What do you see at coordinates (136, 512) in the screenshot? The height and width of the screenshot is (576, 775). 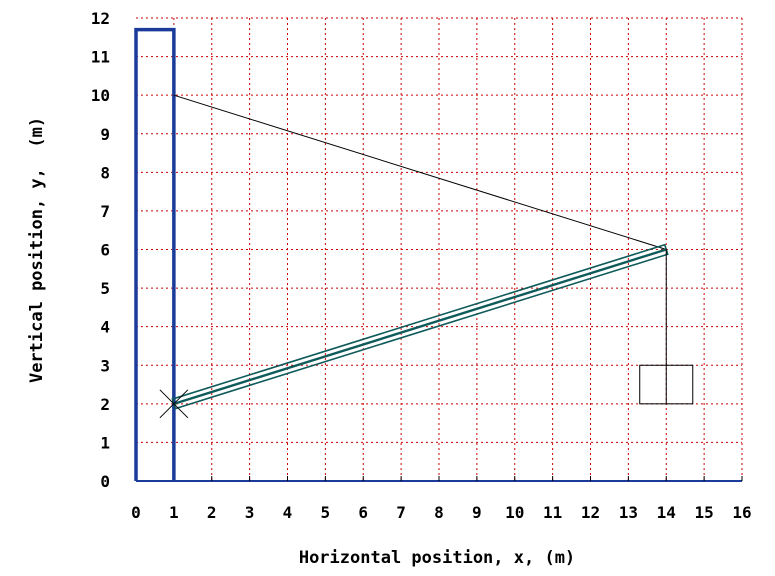 I see `x-tick-label: 0` at bounding box center [136, 512].